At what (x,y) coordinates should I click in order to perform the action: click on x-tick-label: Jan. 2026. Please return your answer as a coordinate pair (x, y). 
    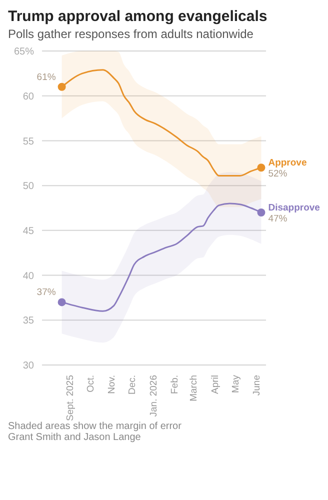
    Looking at the image, I should click on (154, 396).